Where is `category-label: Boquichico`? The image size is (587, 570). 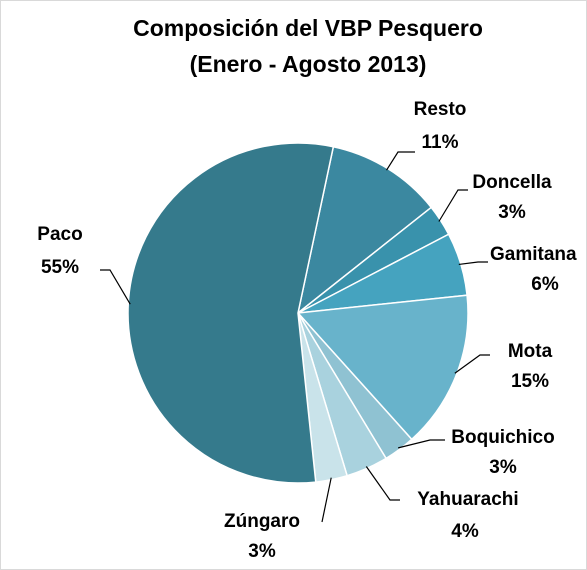 category-label: Boquichico is located at coordinates (502, 437).